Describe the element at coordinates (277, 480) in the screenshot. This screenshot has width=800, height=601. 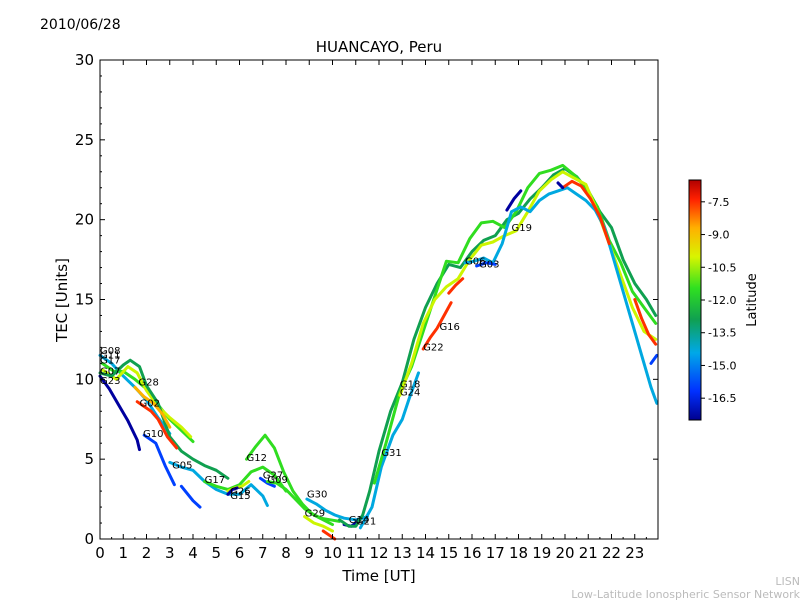
I see `prn-label: G09` at that location.